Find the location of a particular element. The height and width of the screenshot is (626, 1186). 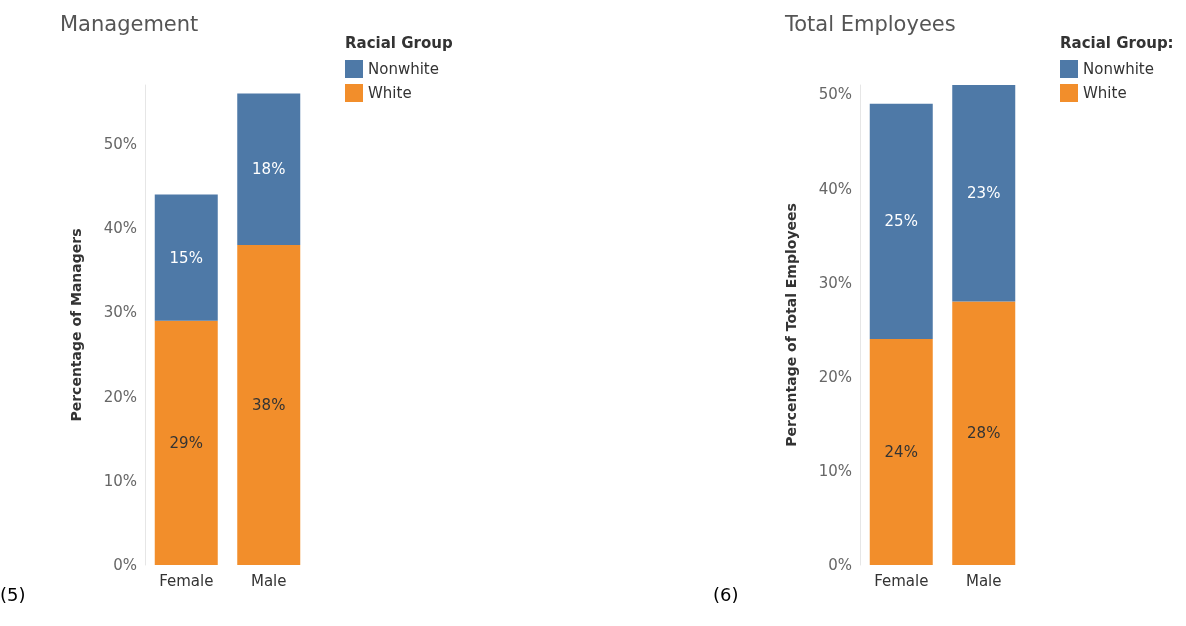

data-label: 24% is located at coordinates (901, 452).